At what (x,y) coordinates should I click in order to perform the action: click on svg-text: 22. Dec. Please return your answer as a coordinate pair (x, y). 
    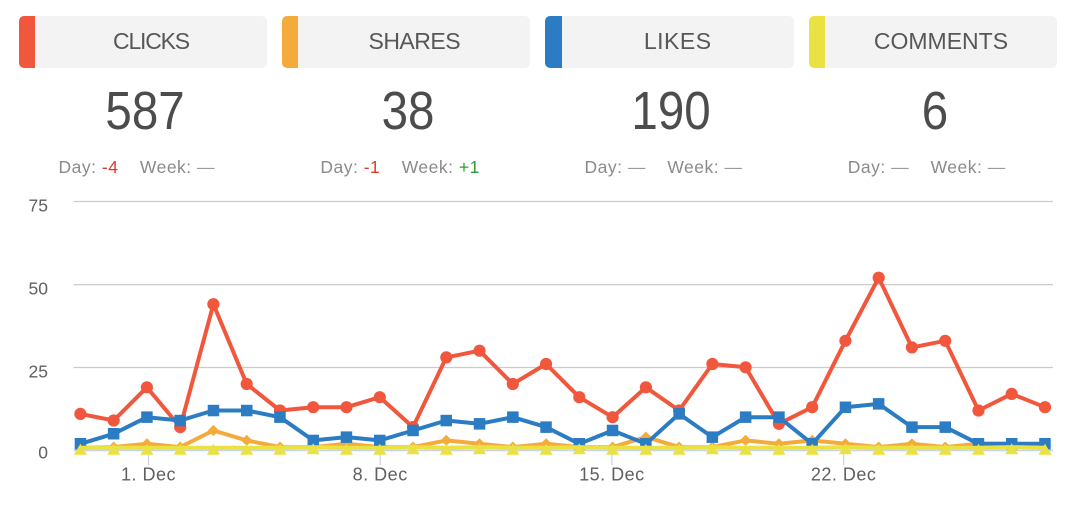
    Looking at the image, I should click on (844, 475).